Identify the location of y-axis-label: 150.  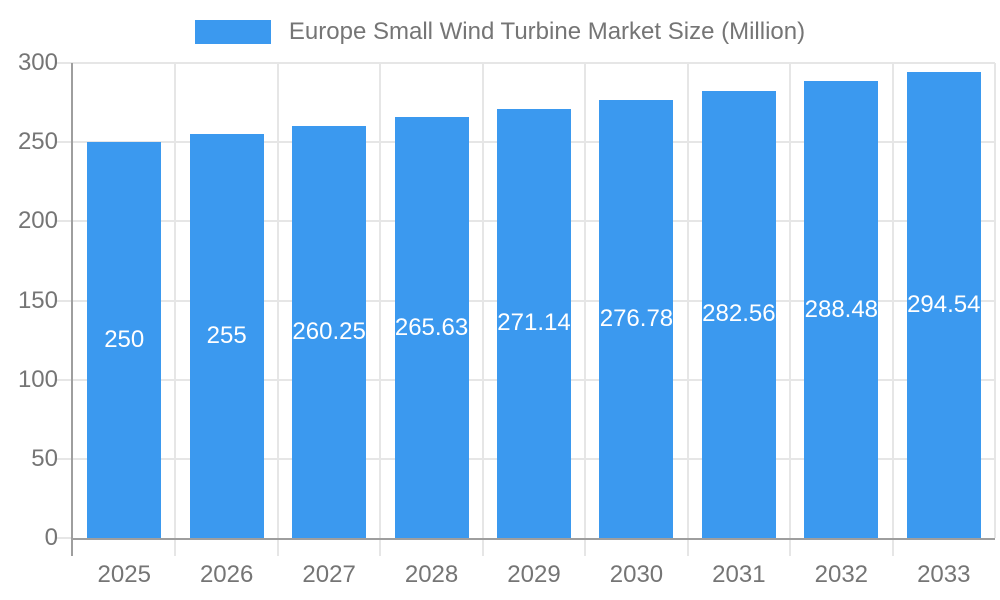
(37, 300).